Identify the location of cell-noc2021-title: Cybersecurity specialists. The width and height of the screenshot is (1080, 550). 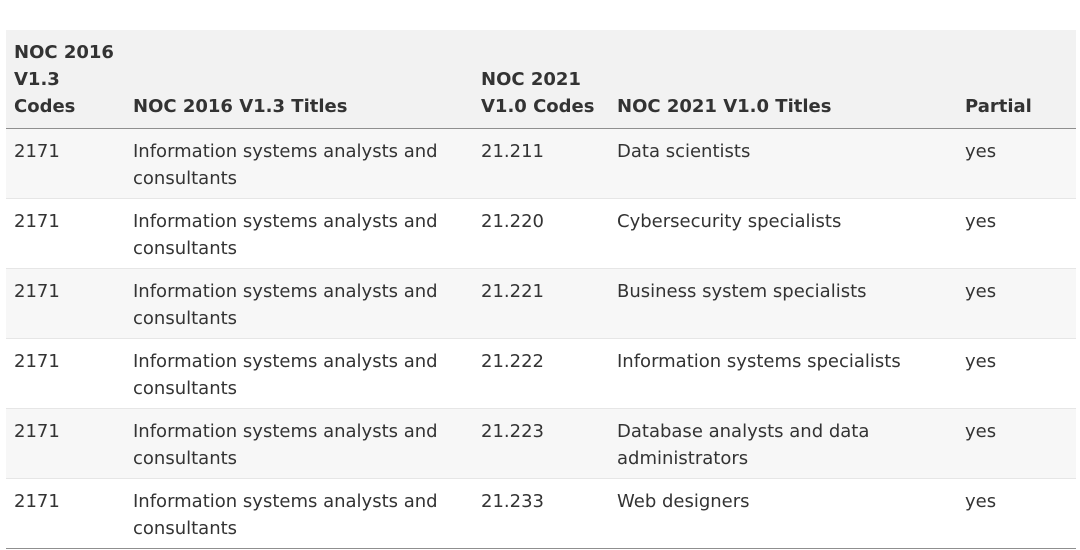
(729, 221).